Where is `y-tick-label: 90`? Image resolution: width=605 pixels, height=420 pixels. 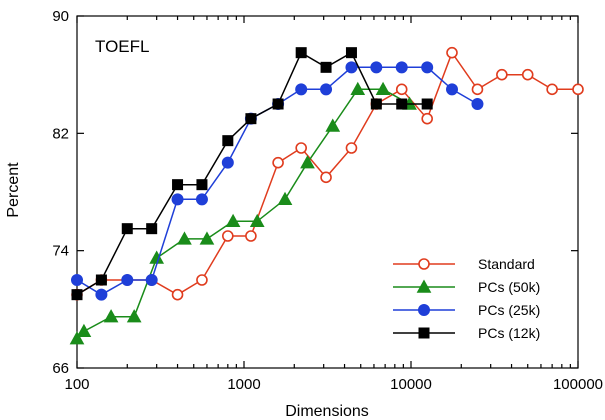 y-tick-label: 90 is located at coordinates (60, 16).